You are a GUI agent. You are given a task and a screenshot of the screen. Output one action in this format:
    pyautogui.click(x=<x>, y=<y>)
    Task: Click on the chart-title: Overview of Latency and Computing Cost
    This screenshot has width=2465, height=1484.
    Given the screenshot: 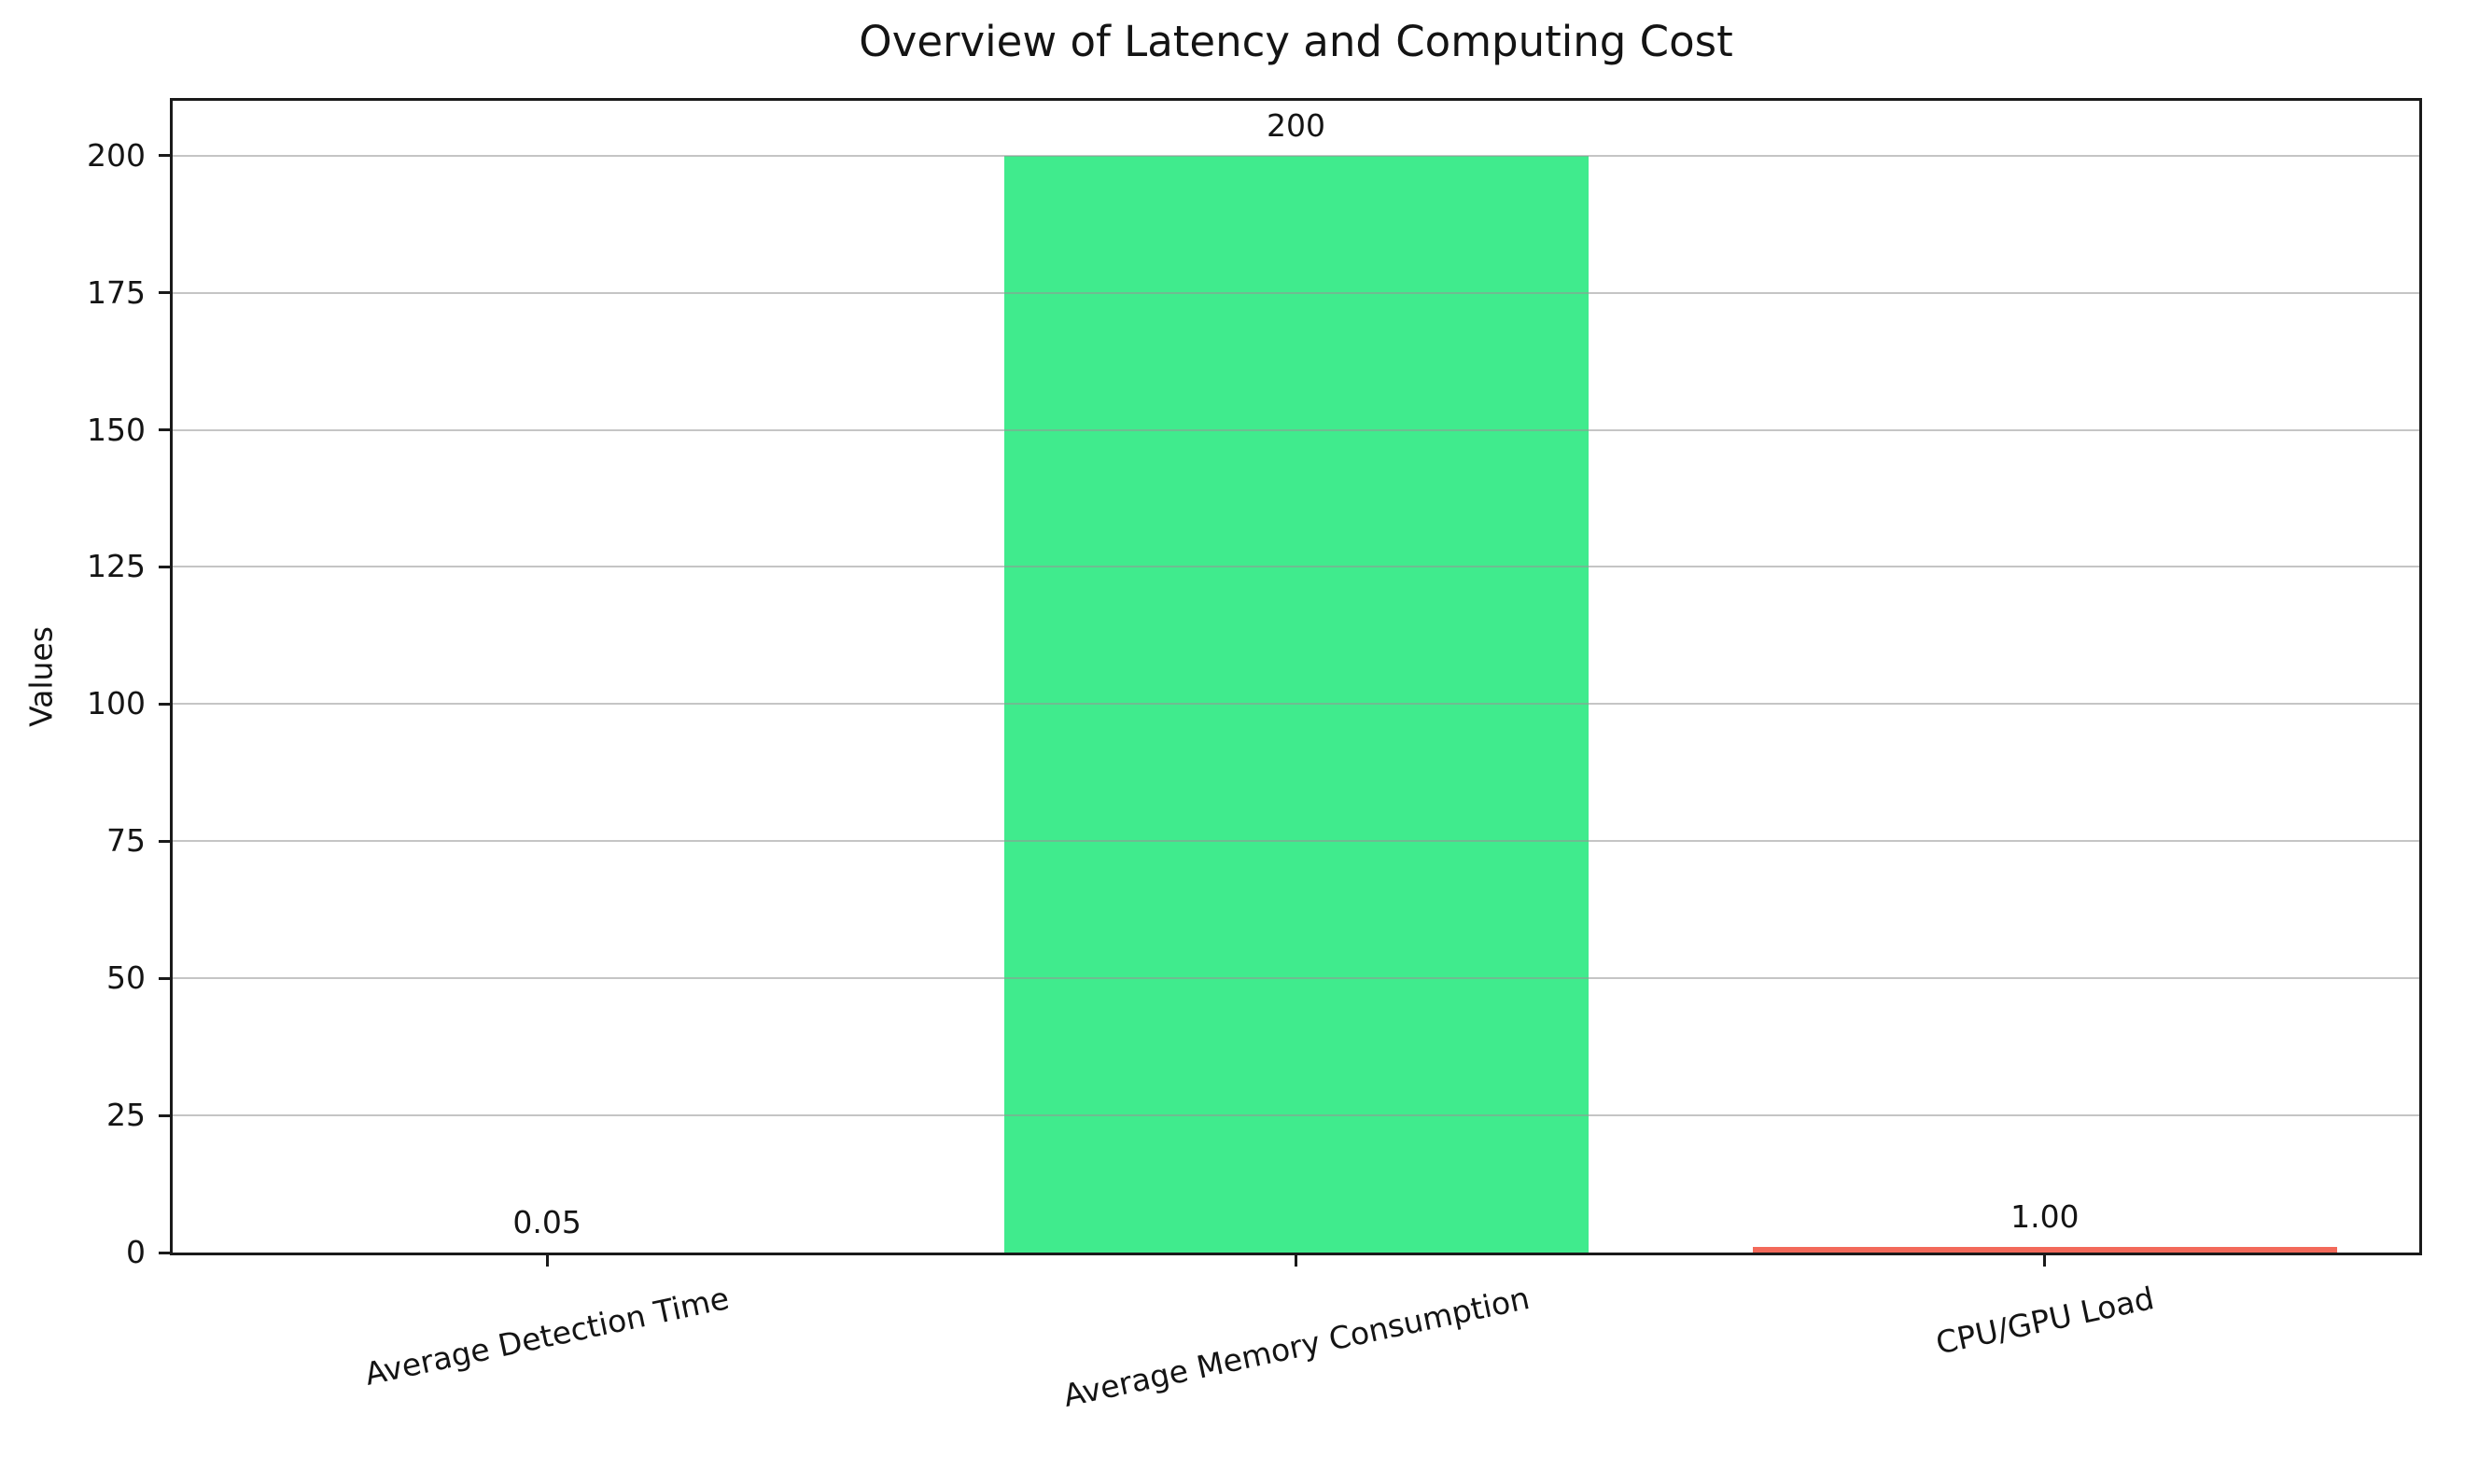 What is the action you would take?
    pyautogui.click(x=1296, y=41)
    